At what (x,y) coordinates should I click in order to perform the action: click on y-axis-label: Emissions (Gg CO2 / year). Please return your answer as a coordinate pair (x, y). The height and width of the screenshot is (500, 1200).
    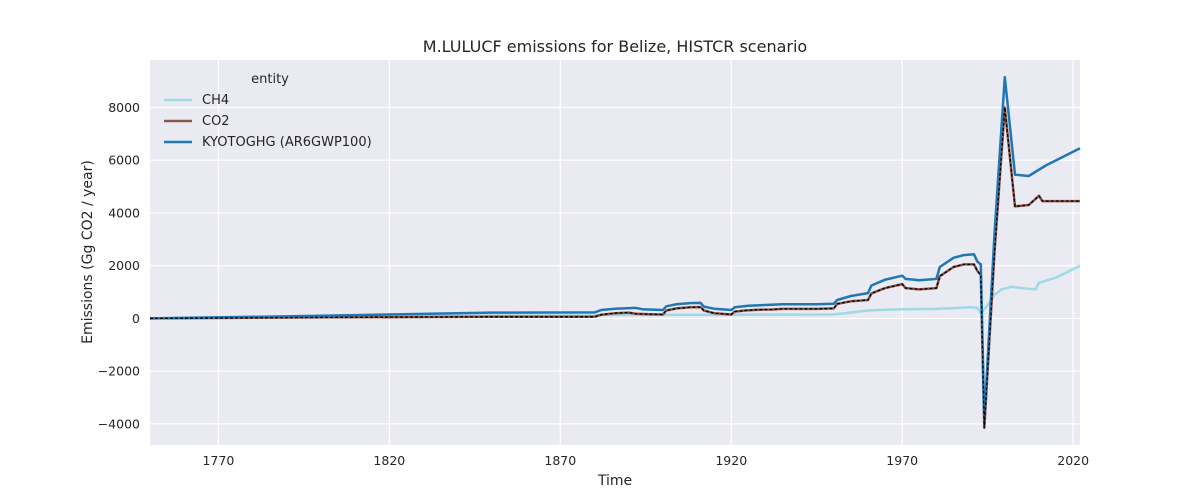
    Looking at the image, I should click on (88, 252).